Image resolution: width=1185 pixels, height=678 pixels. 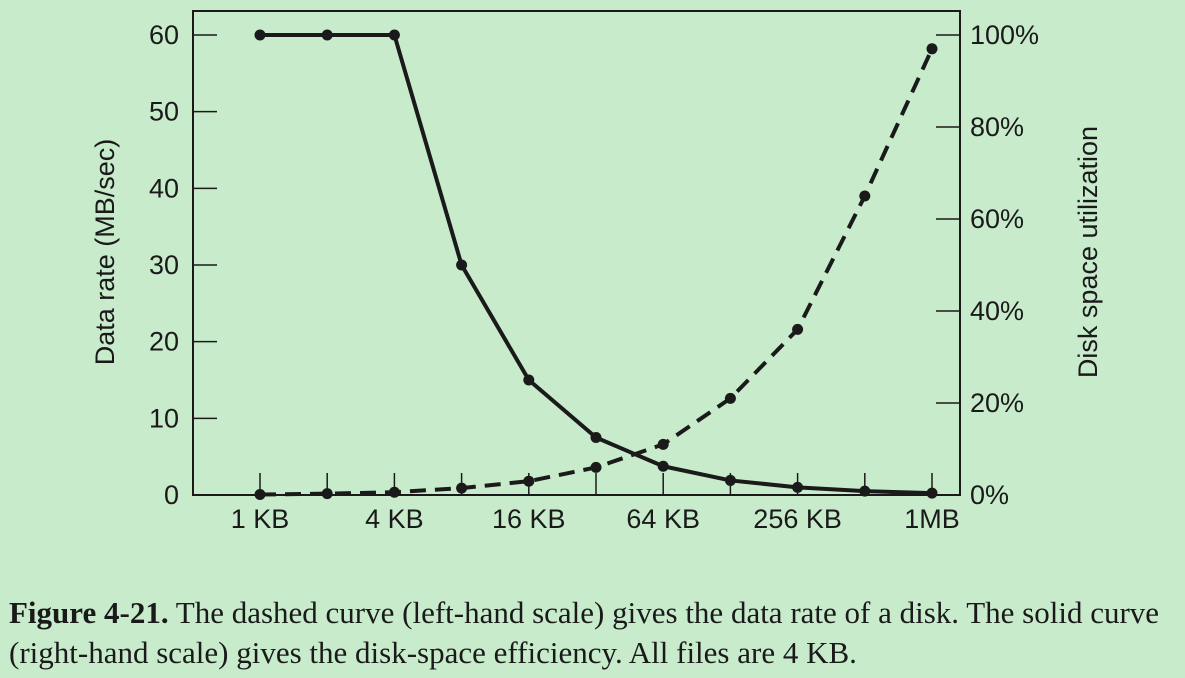 What do you see at coordinates (164, 188) in the screenshot?
I see `y-tick-label: 40` at bounding box center [164, 188].